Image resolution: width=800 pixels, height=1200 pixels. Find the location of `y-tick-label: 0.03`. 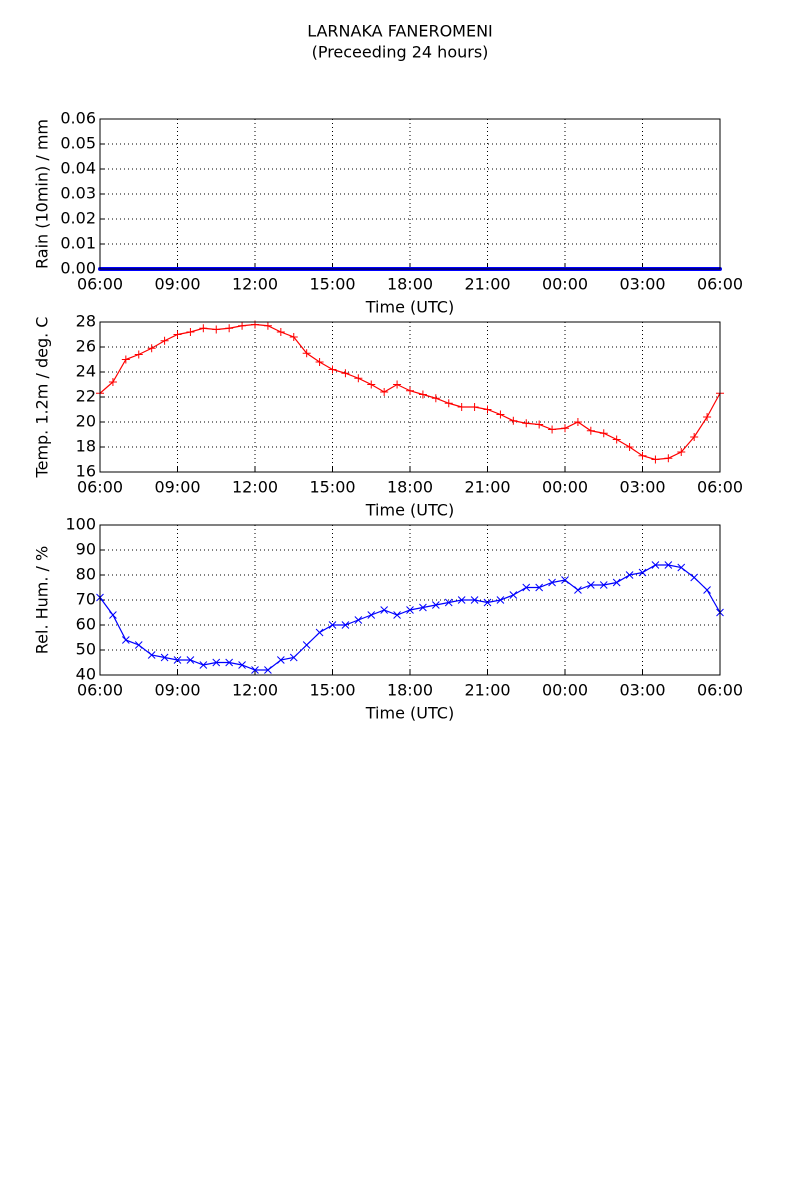

y-tick-label: 0.03 is located at coordinates (78, 193).